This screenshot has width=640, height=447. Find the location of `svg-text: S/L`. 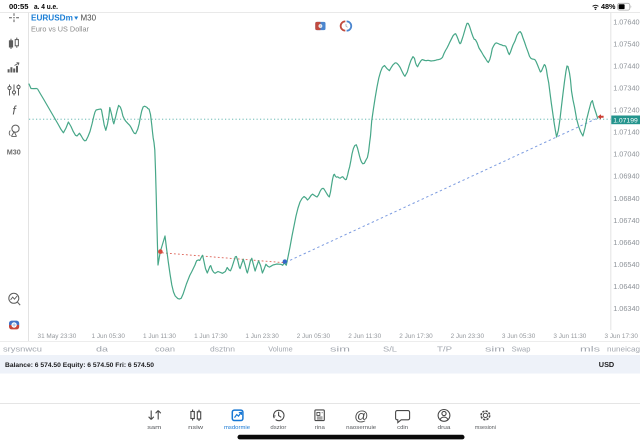

svg-text: S/L is located at coordinates (390, 350).